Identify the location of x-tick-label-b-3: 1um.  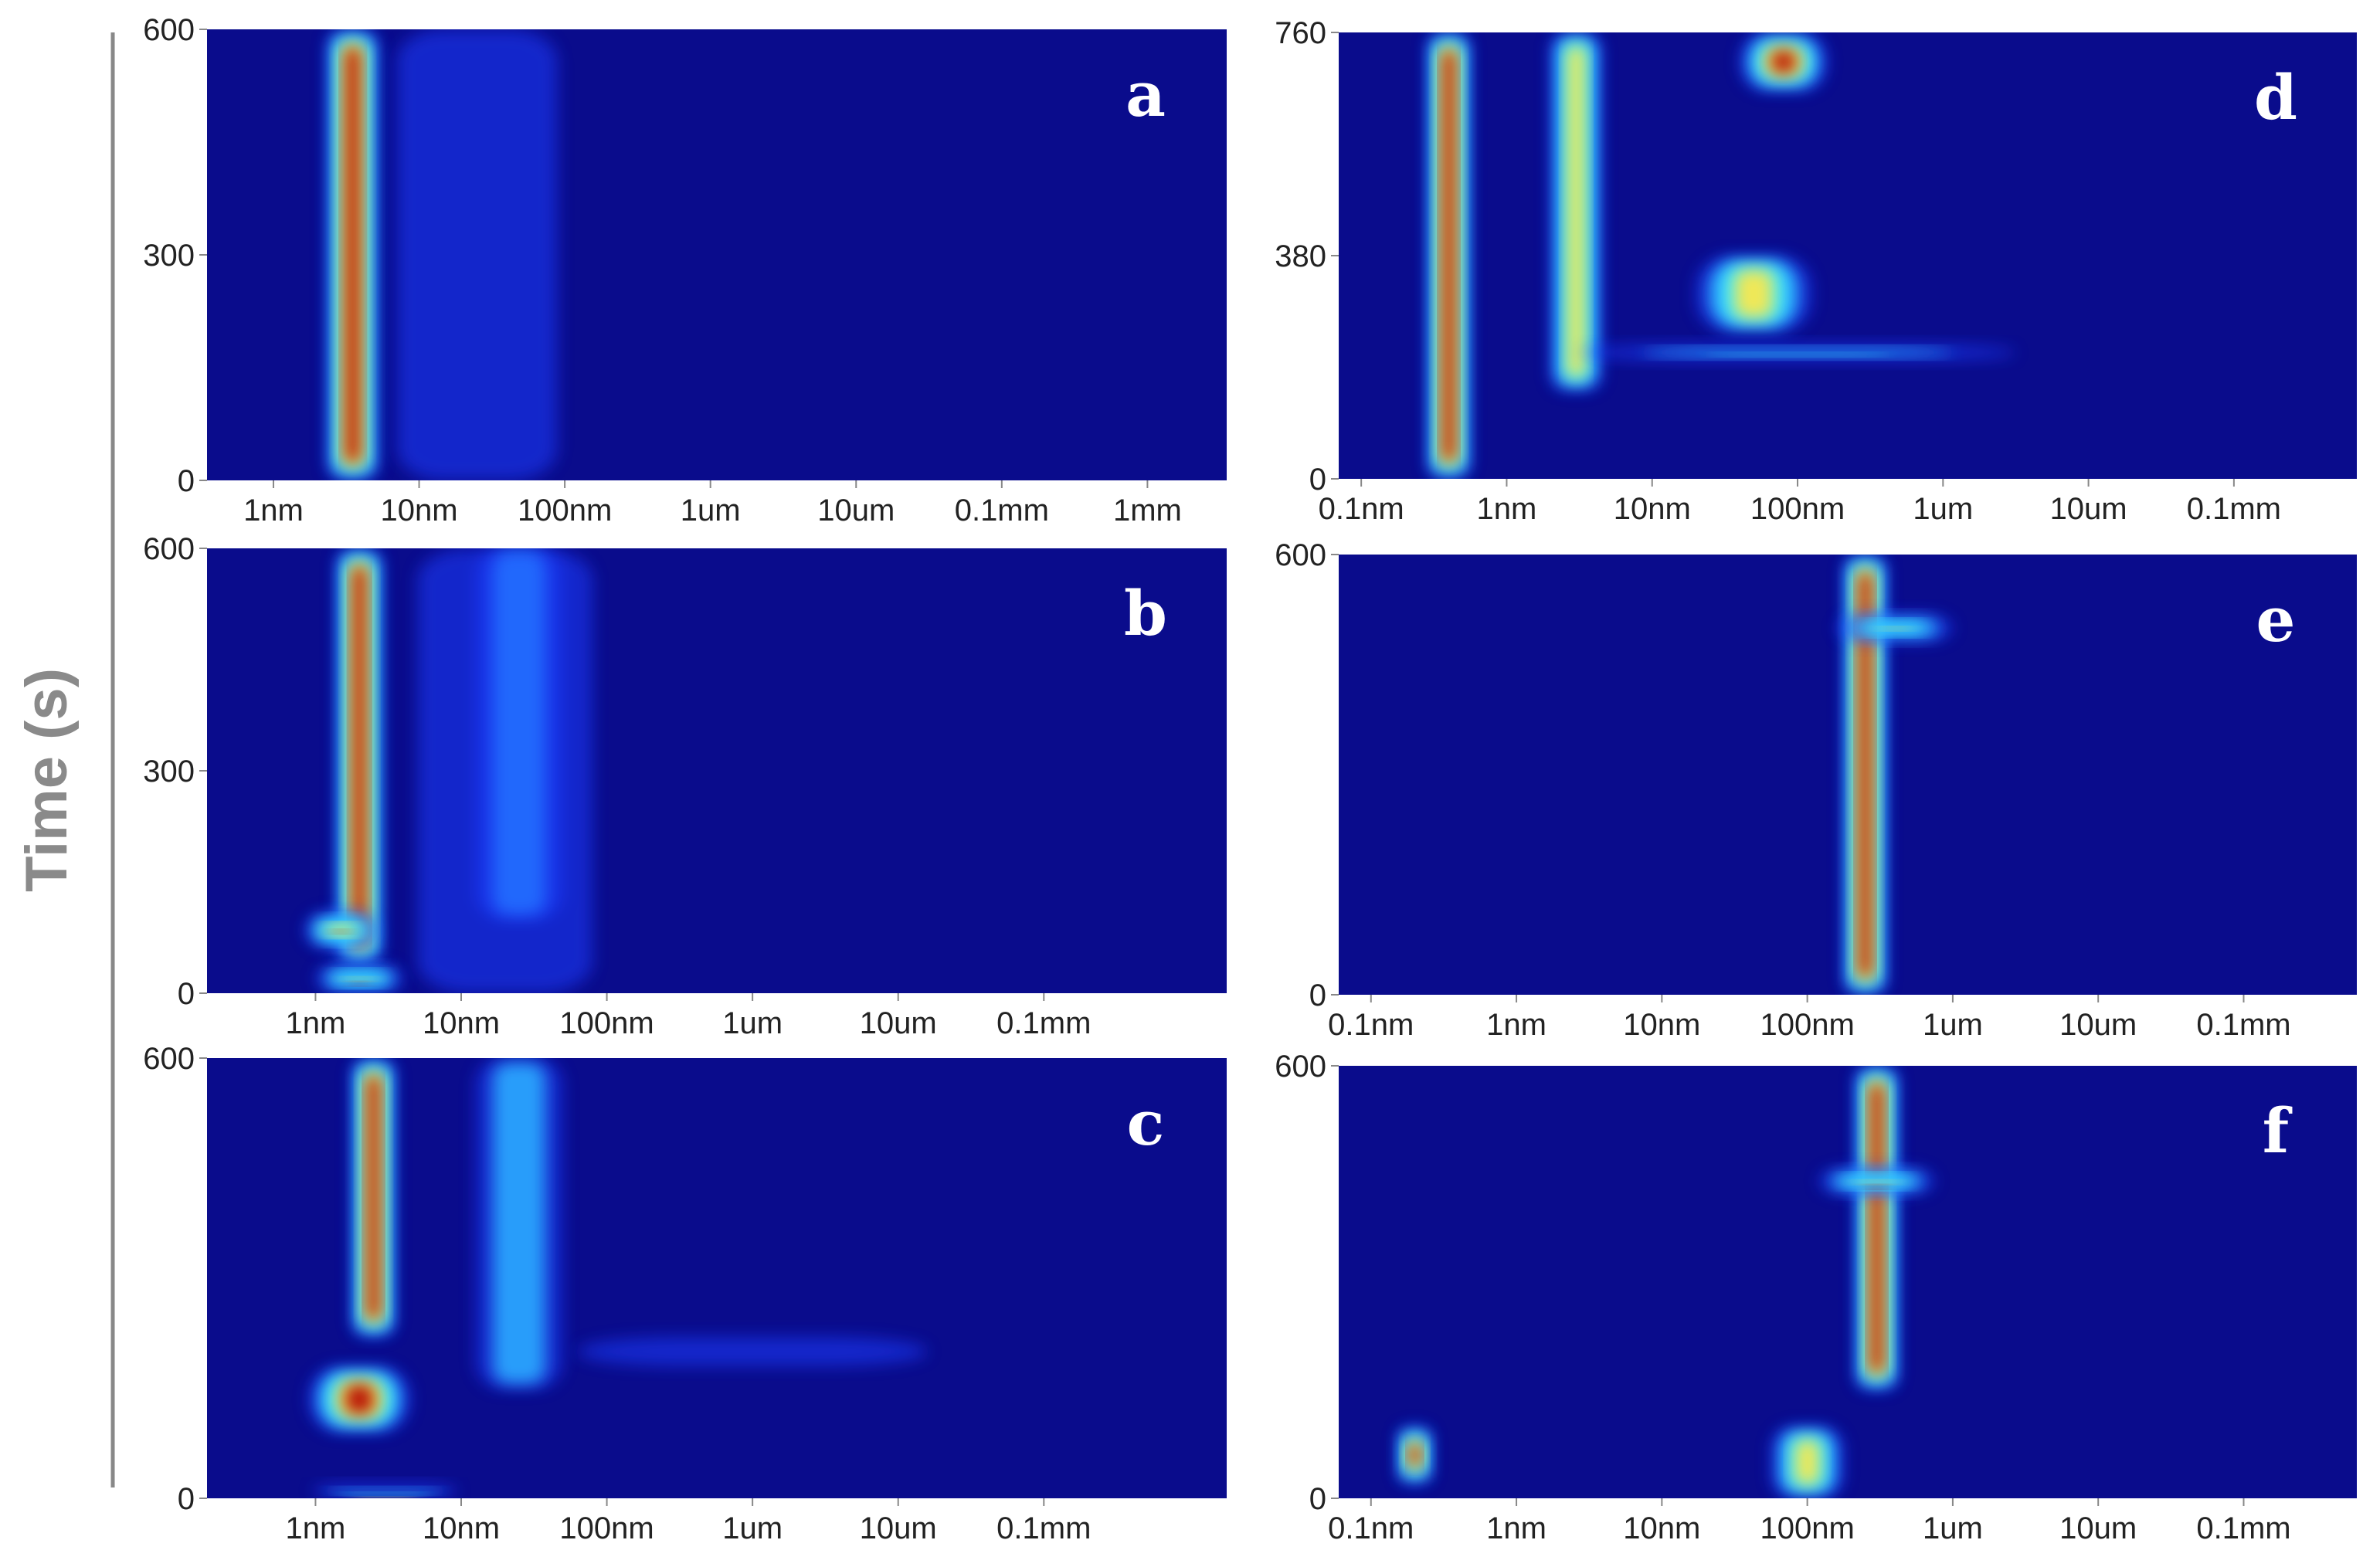
(753, 1023).